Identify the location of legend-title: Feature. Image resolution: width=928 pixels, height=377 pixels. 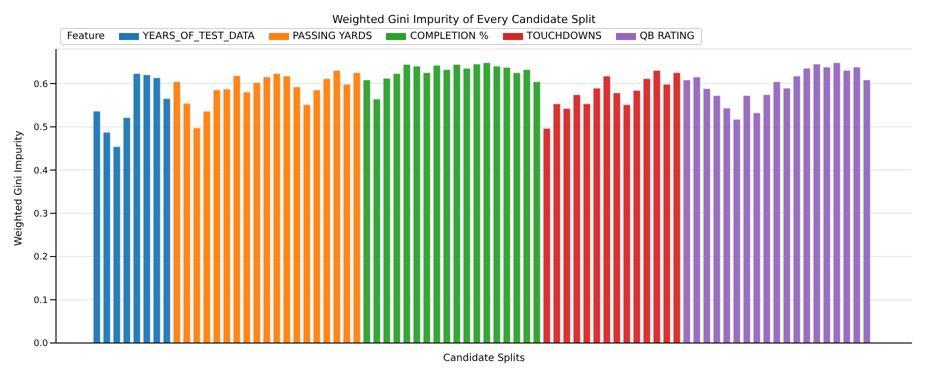
(86, 36).